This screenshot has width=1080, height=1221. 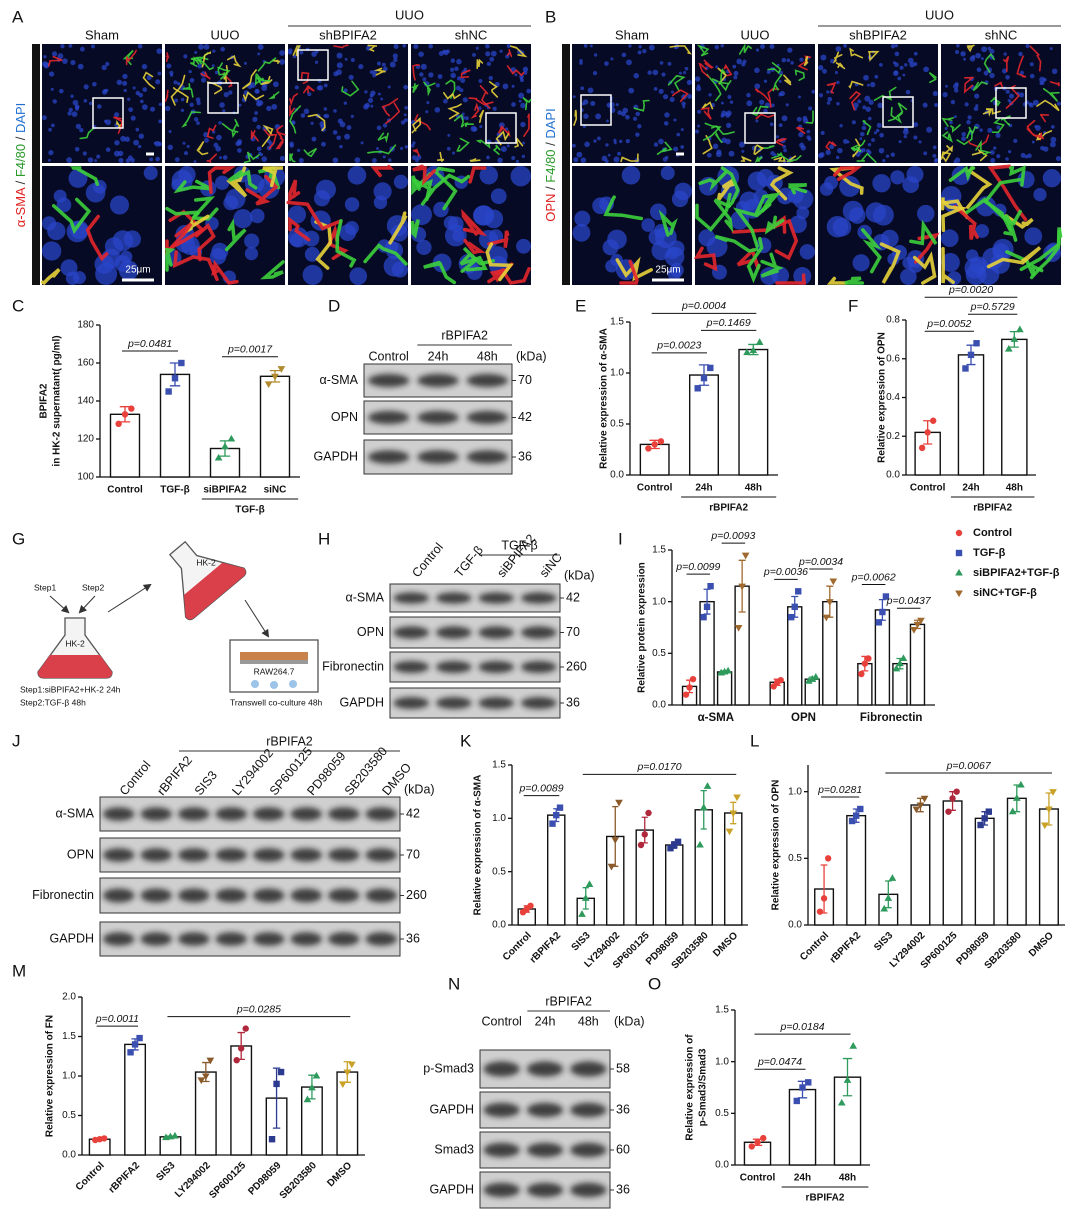 I want to click on bar, so click(x=984, y=871).